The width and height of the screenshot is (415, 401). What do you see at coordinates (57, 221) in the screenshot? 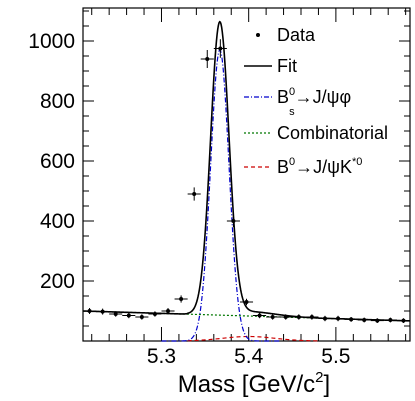
I see `y-tick-label: 400` at bounding box center [57, 221].